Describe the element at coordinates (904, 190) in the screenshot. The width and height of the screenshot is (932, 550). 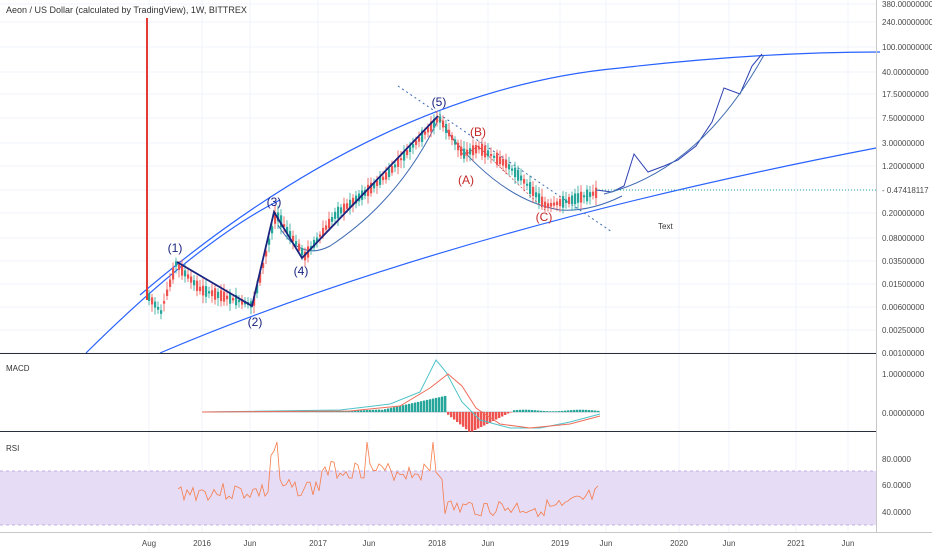
I see `last-price-badge` at that location.